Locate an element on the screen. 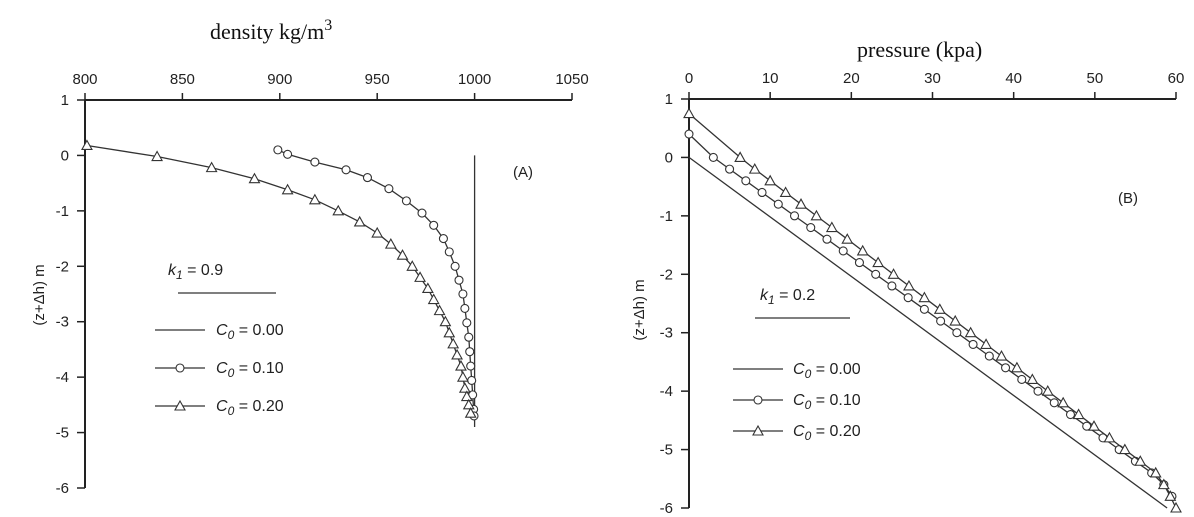 The width and height of the screenshot is (1194, 517). legend-item: C0 = 0.10 is located at coordinates (219, 370).